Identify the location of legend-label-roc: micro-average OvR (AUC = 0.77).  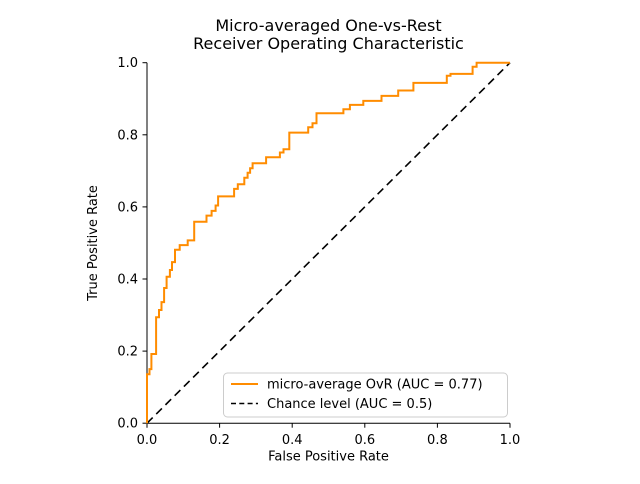
(375, 385).